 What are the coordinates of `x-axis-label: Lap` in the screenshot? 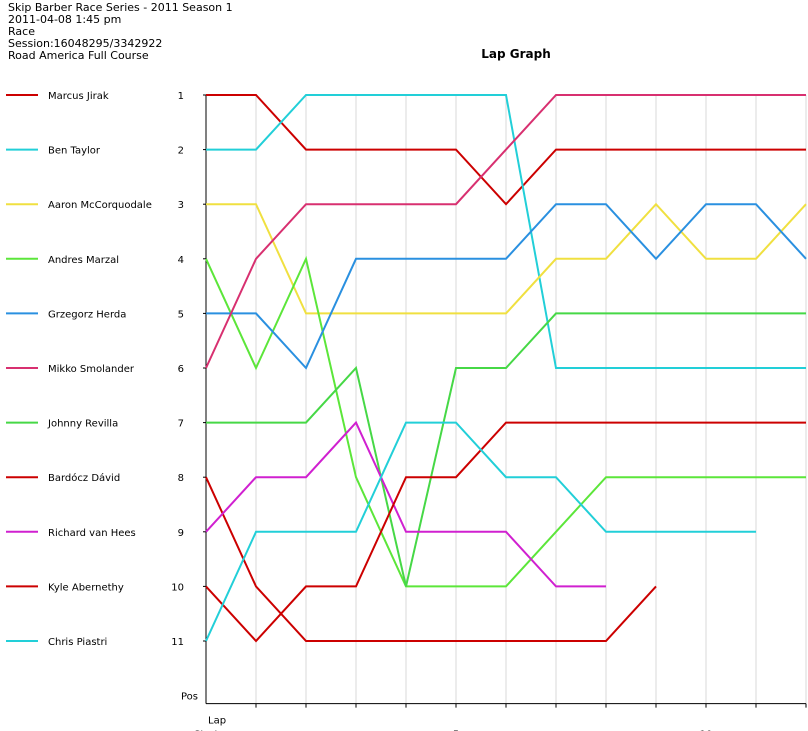 It's located at (217, 721).